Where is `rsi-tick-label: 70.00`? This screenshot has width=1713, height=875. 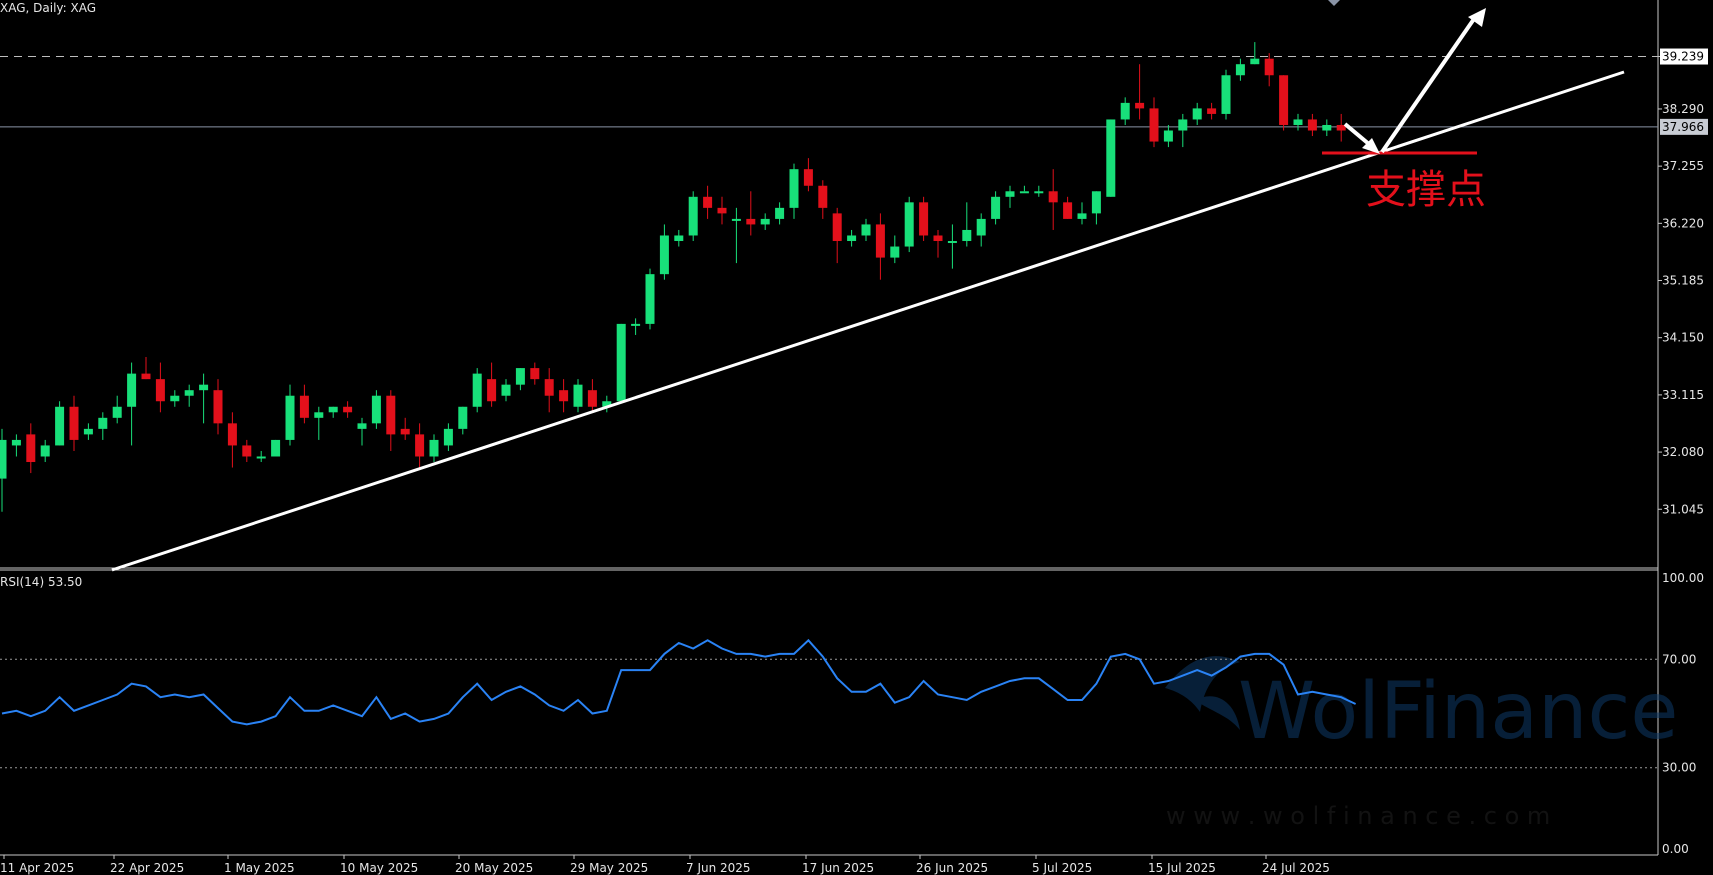
rsi-tick-label: 70.00 is located at coordinates (1679, 659).